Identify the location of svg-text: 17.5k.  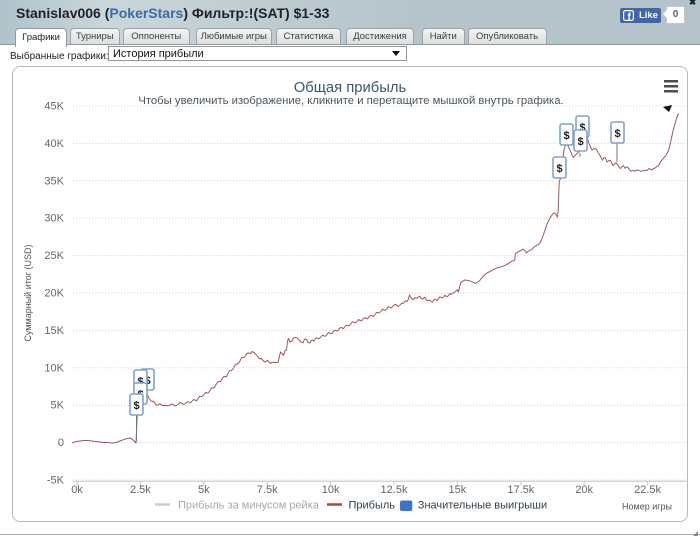
(520, 490).